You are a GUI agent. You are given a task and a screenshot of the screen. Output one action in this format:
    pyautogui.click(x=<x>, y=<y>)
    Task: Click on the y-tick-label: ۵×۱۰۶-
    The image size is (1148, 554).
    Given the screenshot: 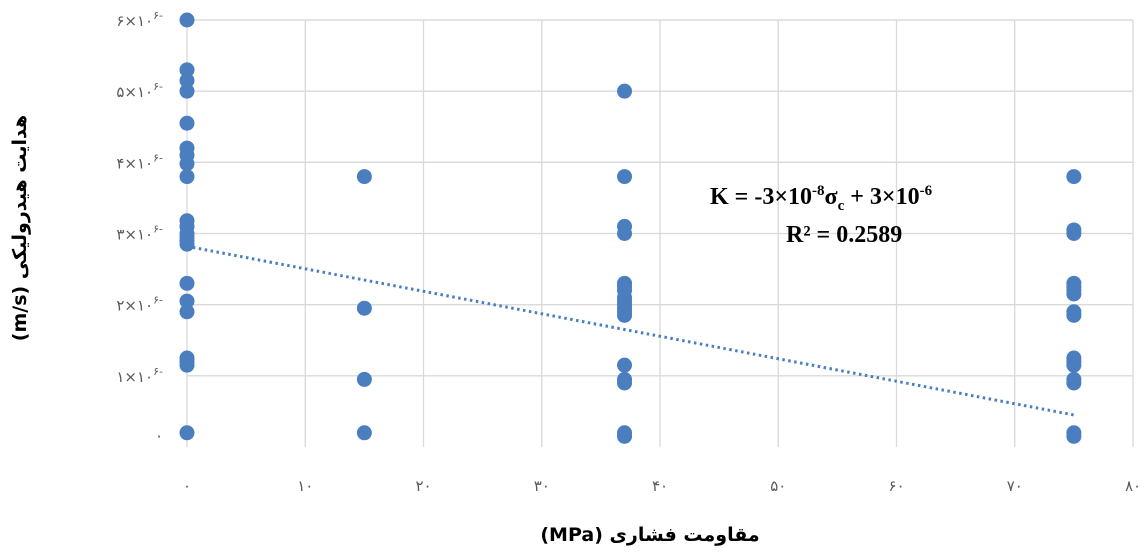 What is the action you would take?
    pyautogui.click(x=139, y=90)
    